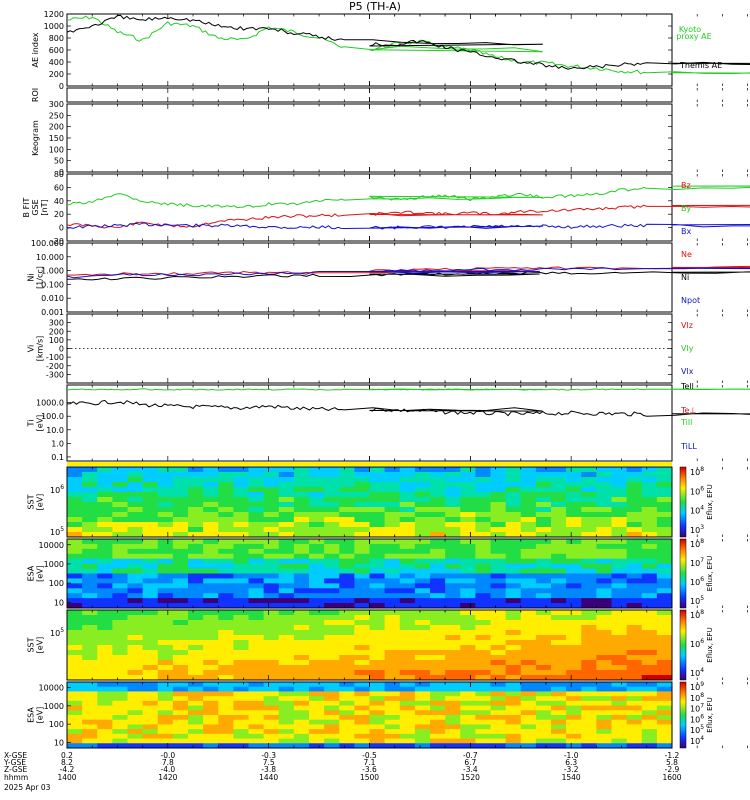 This screenshot has height=800, width=750. What do you see at coordinates (571, 777) in the screenshot?
I see `axis-hhmm-value: 1540` at bounding box center [571, 777].